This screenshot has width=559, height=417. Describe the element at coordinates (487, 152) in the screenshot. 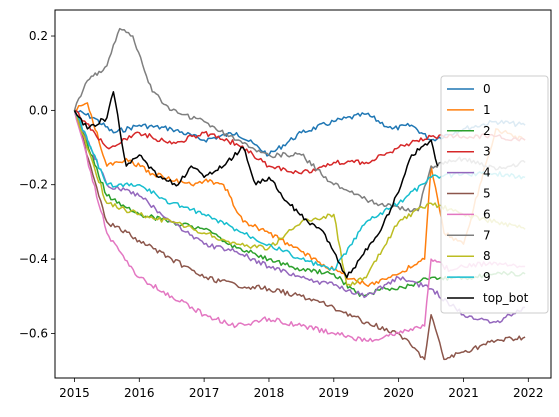

I see `legend-label-3: 3` at that location.